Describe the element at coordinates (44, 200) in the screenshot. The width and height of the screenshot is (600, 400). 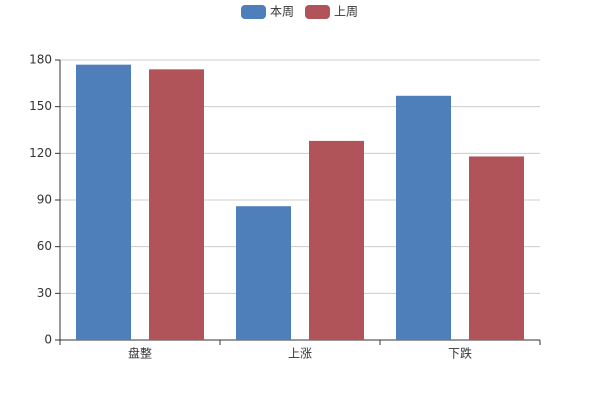
I see `y-tick-label: 90` at that location.